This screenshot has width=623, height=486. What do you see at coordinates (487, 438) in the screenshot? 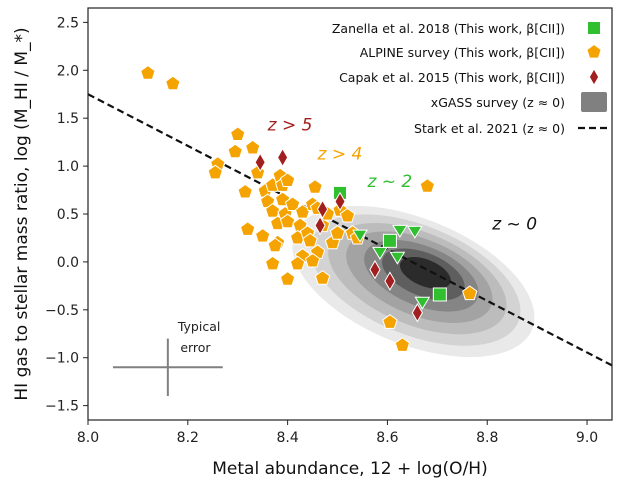
I see `x-tick-label: 8.8` at bounding box center [487, 438].